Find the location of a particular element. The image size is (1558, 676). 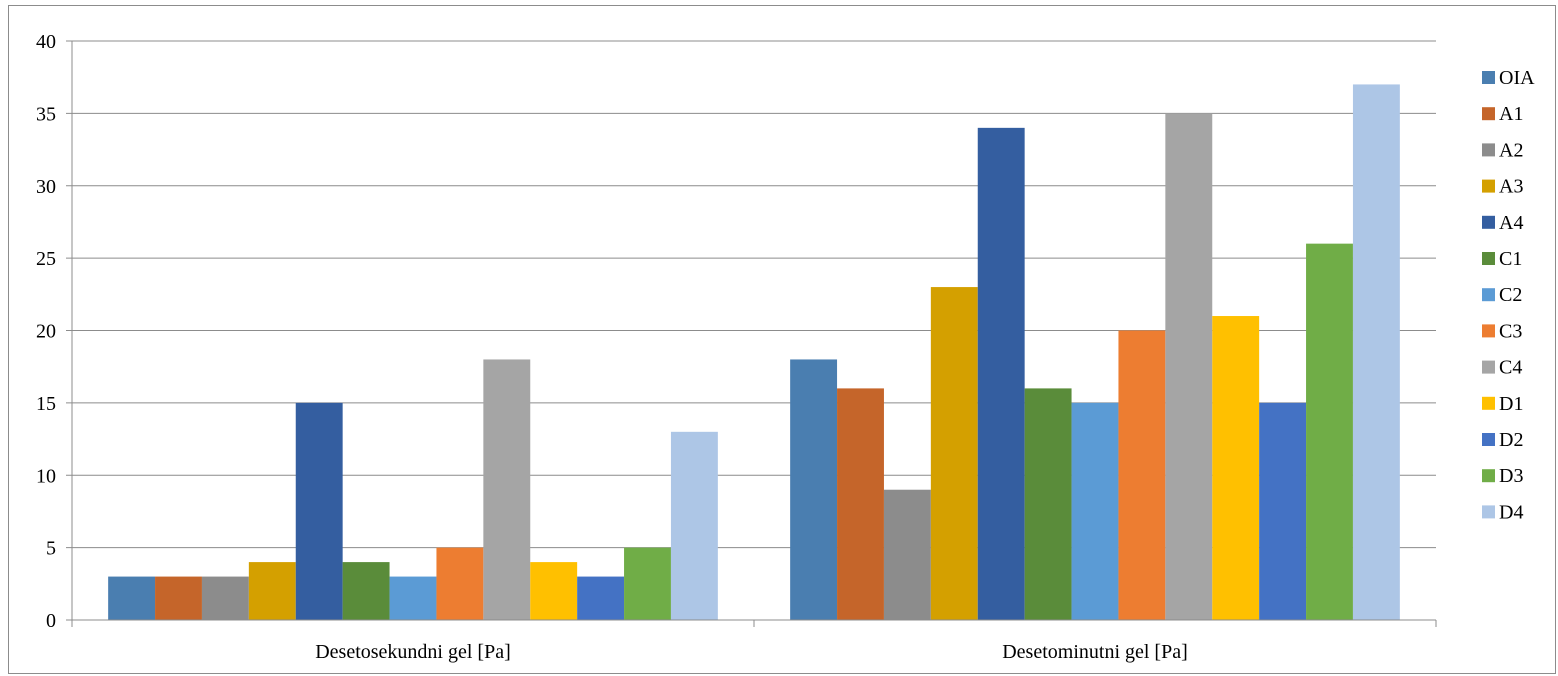

y-tick-label: 10 is located at coordinates (46, 476).